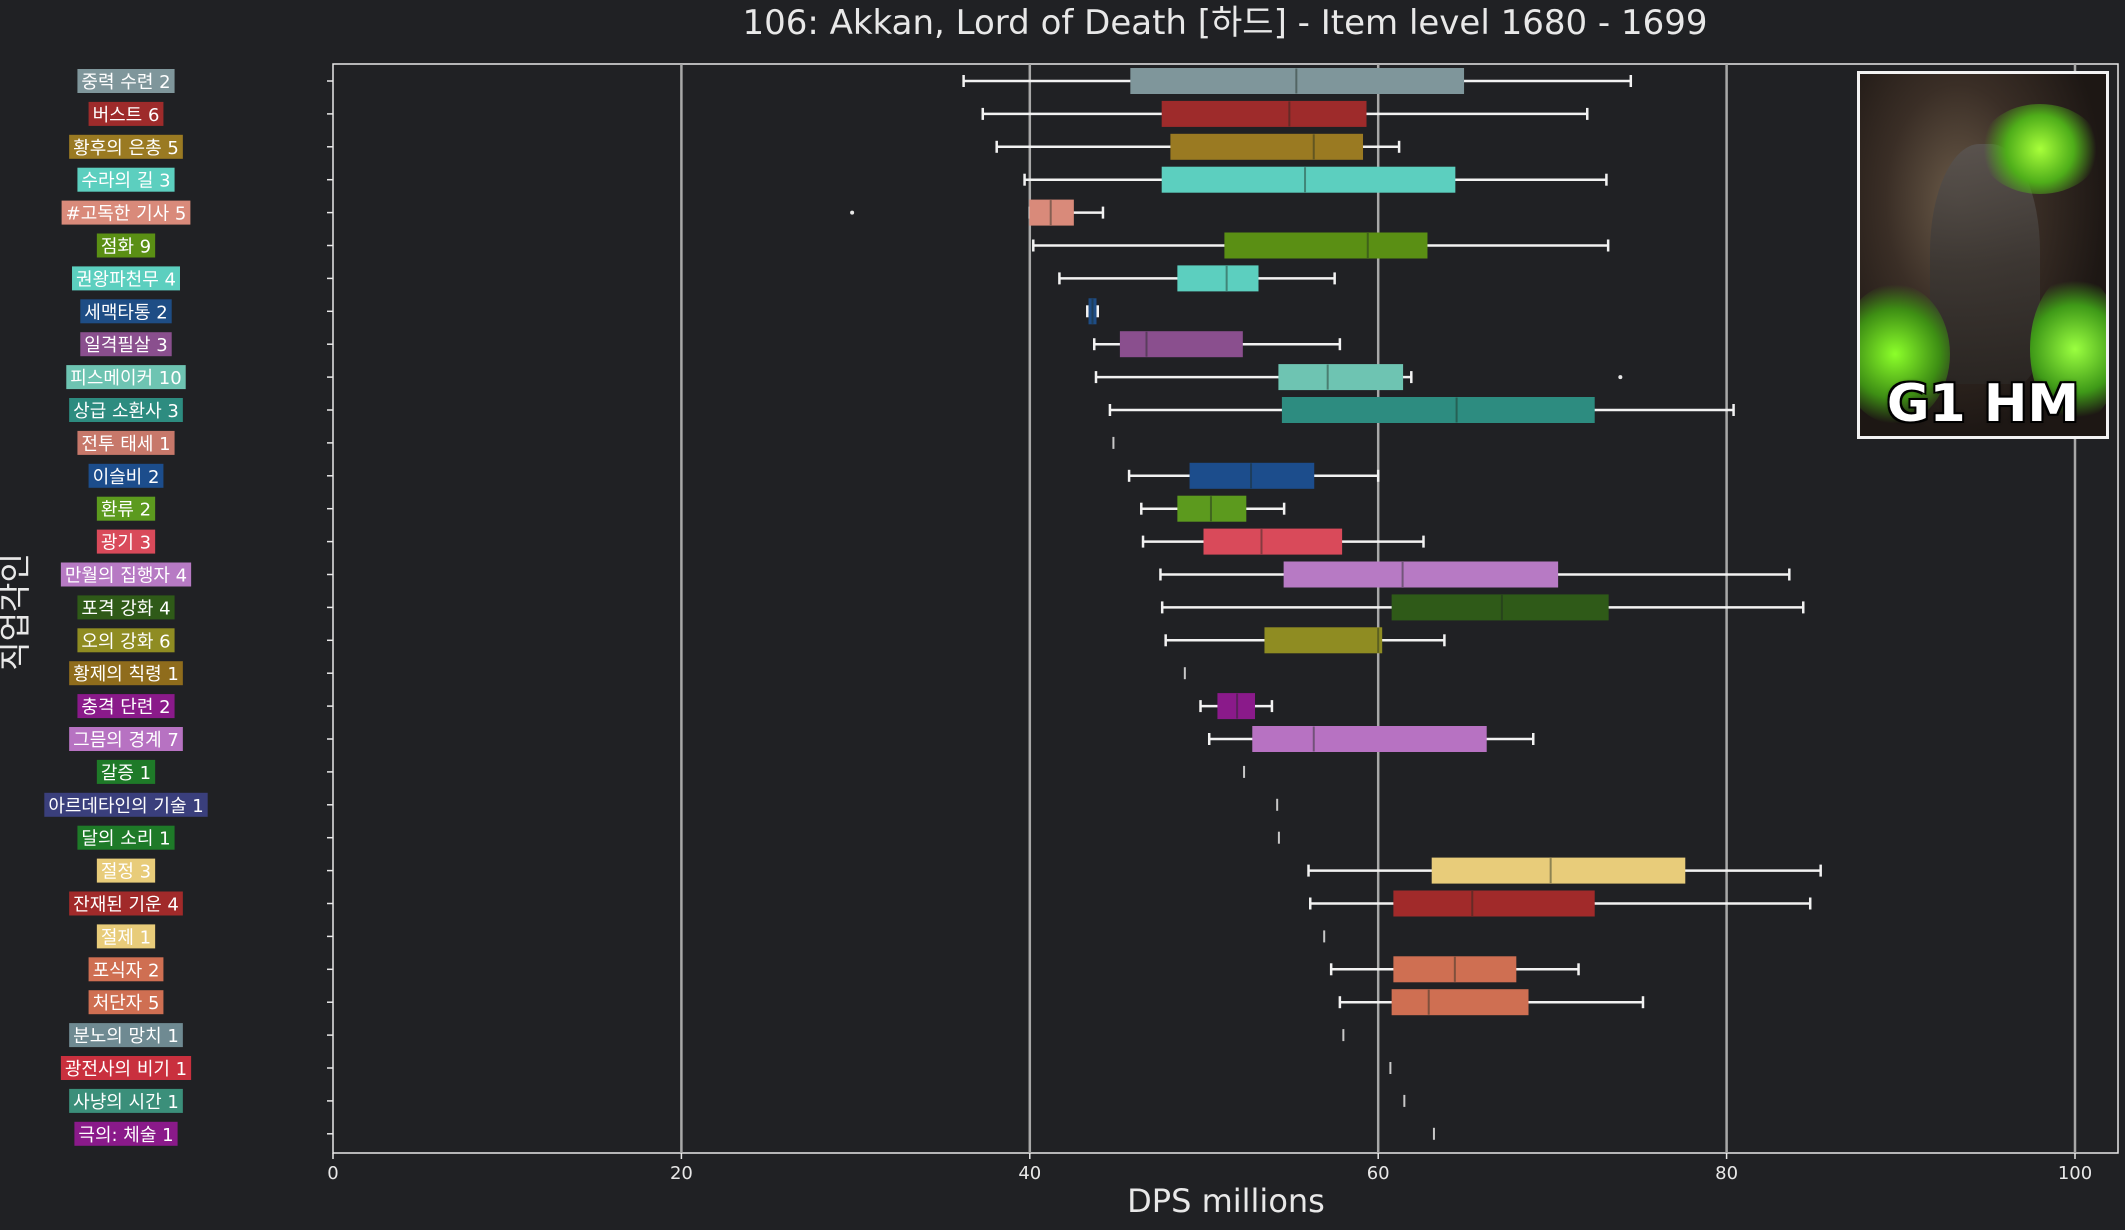 This screenshot has height=1230, width=2125. I want to click on category-label: 충격 단련 2, so click(126, 706).